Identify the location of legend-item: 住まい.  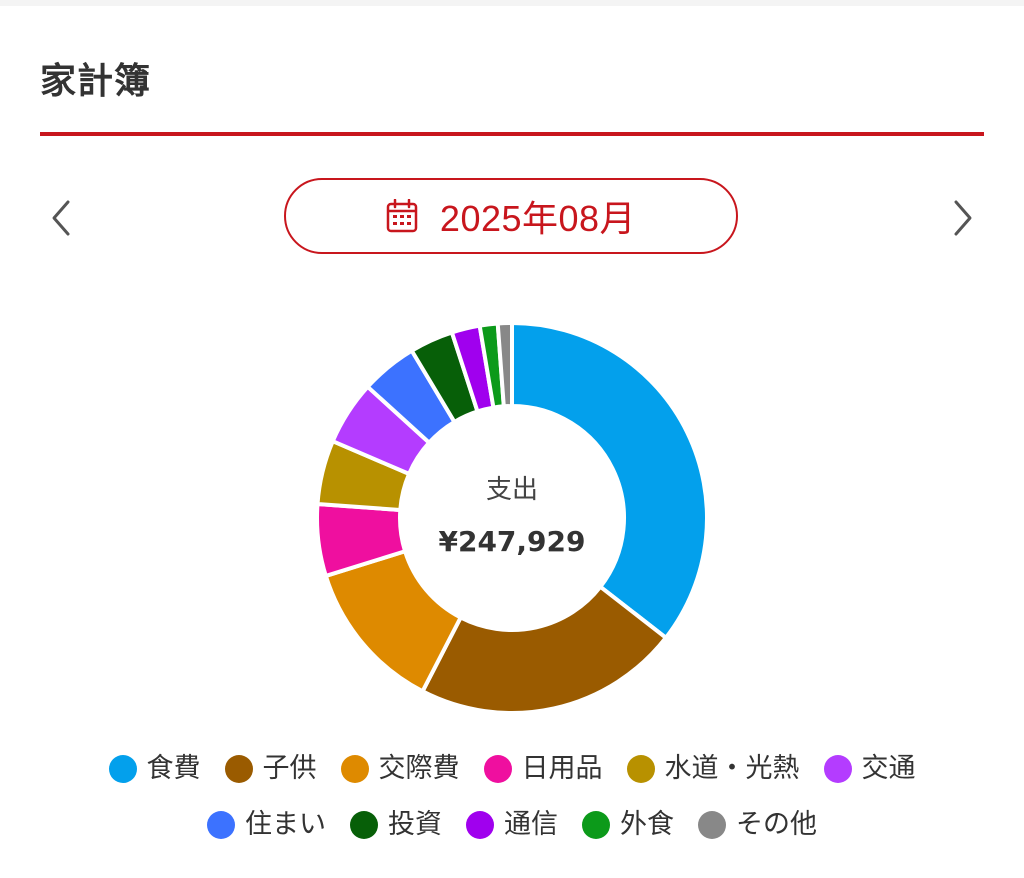
(266, 825).